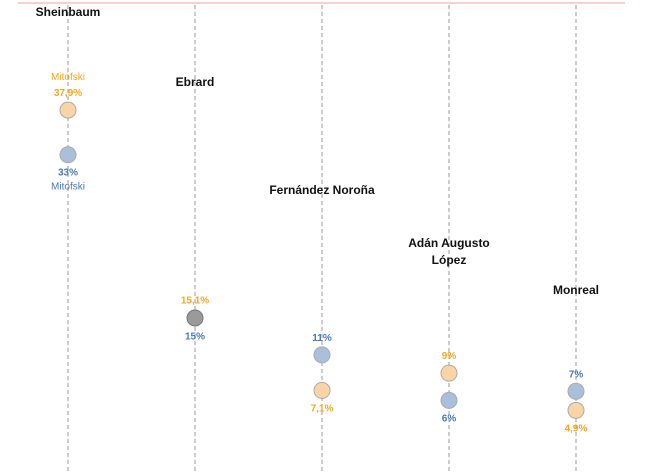 The image size is (654, 474). I want to click on blue-value-label: 6%, so click(449, 418).